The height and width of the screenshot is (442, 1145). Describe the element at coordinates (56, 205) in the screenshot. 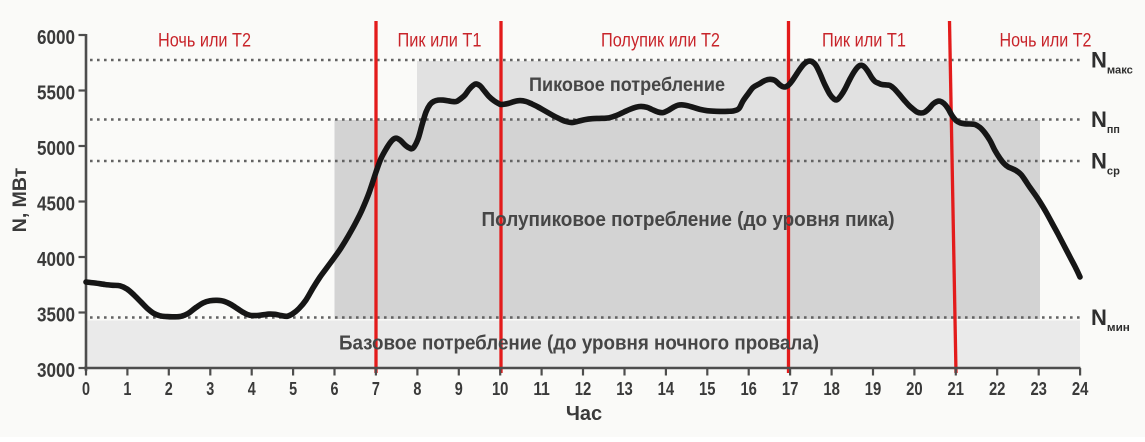

I see `svg-text: 4500` at that location.